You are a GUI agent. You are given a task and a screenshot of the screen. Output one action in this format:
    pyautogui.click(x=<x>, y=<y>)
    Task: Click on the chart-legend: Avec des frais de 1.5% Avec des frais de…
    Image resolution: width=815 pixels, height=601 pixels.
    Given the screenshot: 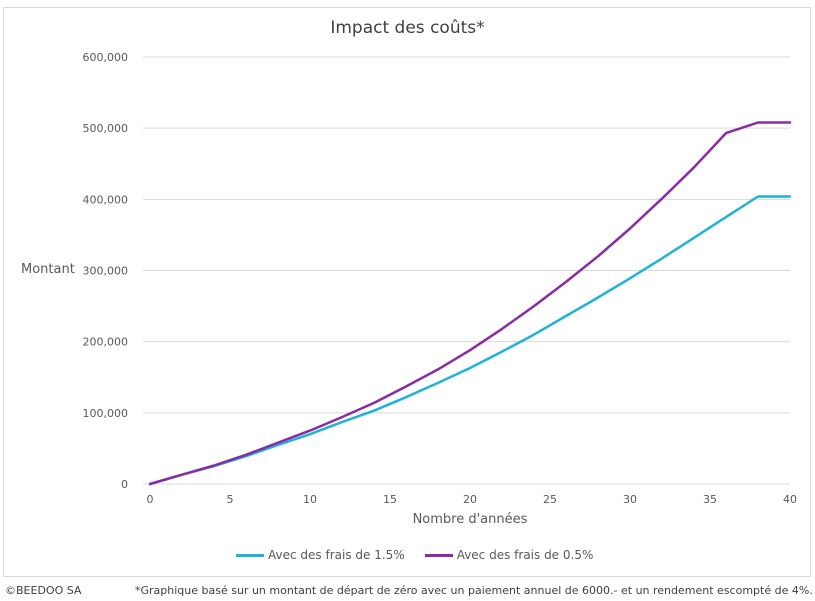 What is the action you would take?
    pyautogui.click(x=424, y=555)
    